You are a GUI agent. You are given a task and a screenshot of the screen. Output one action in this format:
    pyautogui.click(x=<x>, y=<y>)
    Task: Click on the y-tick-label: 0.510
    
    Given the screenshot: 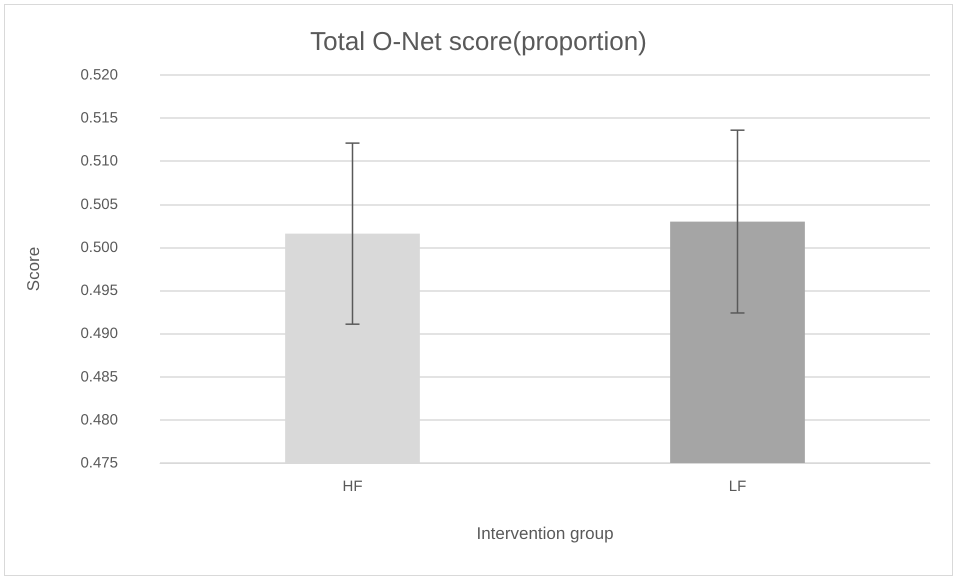 What is the action you would take?
    pyautogui.click(x=99, y=161)
    